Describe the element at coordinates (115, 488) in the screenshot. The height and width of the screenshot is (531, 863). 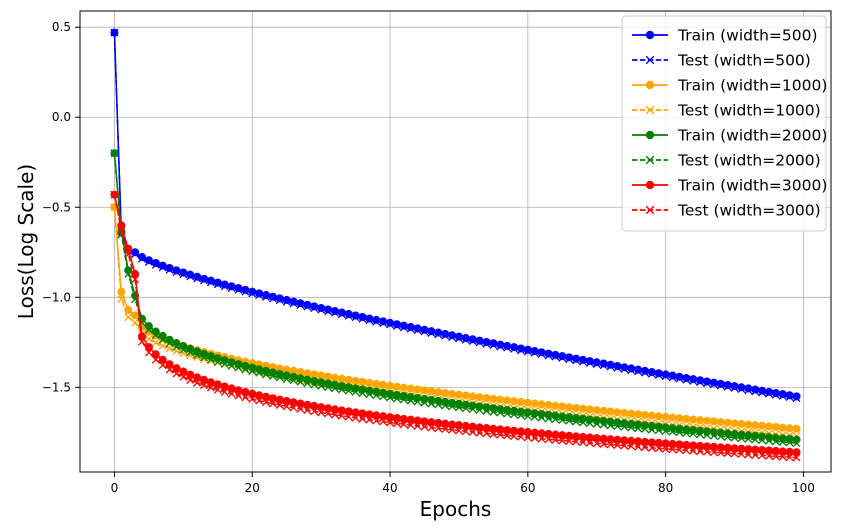
I see `x-tick-label: 0` at that location.